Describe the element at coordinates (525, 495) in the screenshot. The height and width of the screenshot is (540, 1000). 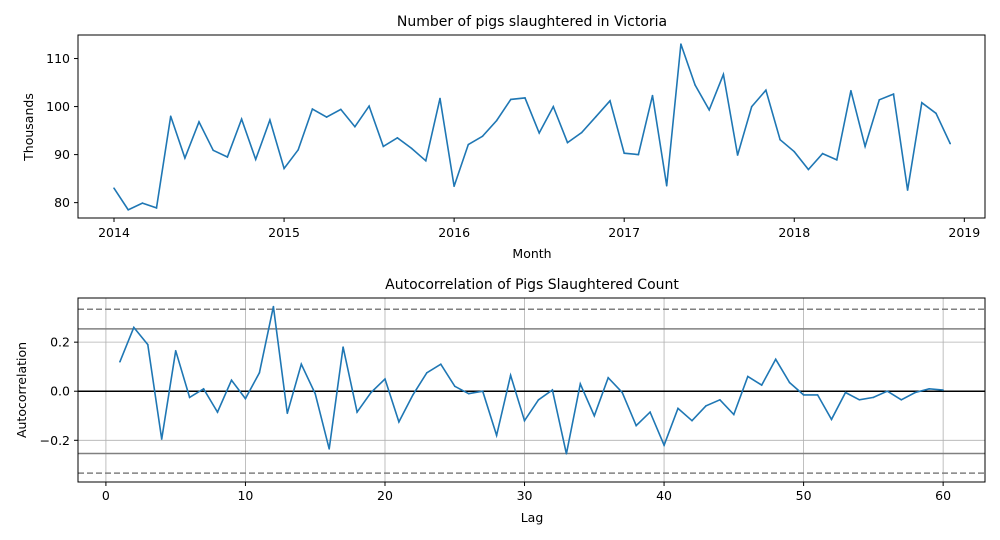
I see `acf-x-tick-label: 30` at that location.